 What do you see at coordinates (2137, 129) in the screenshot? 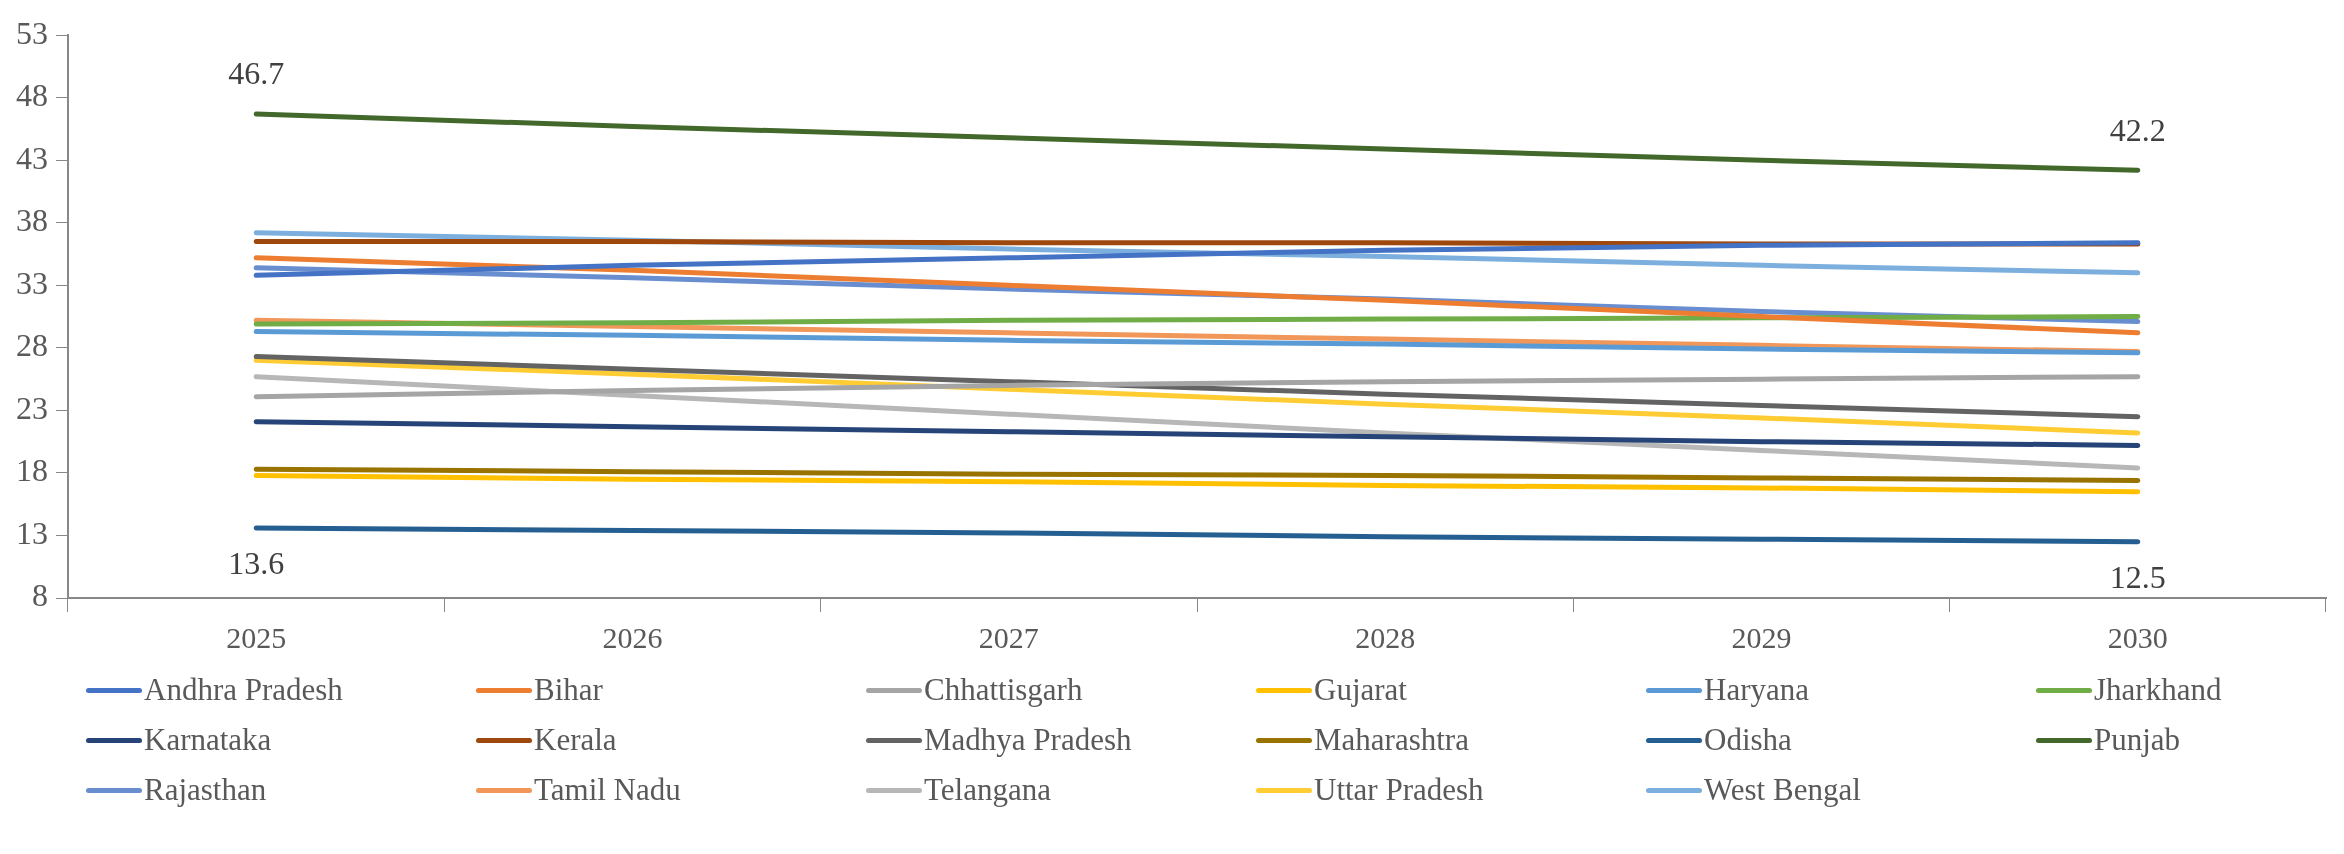
I see `annotation: 42.2` at bounding box center [2137, 129].